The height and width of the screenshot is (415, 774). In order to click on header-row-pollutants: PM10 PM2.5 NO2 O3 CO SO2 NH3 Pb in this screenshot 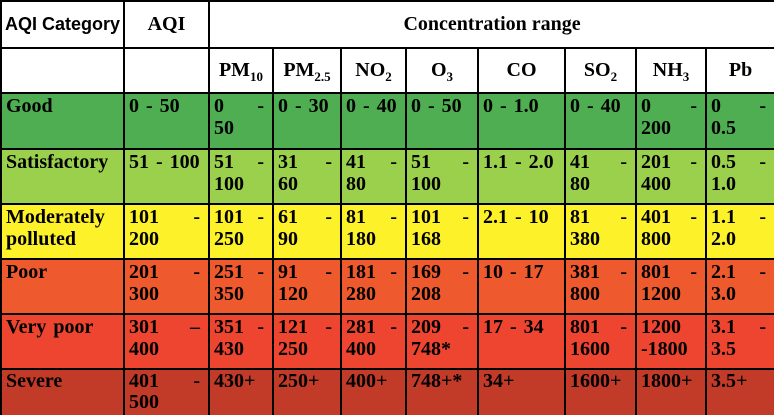, I will do `click(387, 70)`.